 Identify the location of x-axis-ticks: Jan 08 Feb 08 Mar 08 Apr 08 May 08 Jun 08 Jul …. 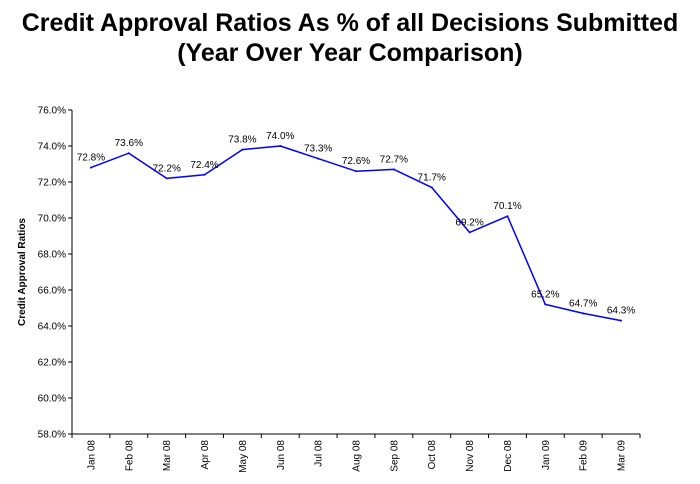
(356, 453).